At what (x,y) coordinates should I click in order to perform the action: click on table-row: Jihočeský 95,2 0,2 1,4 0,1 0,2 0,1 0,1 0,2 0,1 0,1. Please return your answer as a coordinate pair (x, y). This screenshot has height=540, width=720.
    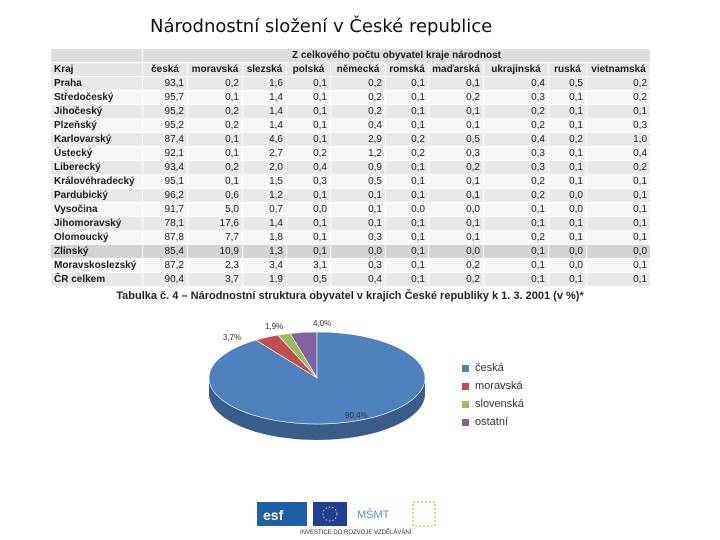
    Looking at the image, I should click on (351, 111).